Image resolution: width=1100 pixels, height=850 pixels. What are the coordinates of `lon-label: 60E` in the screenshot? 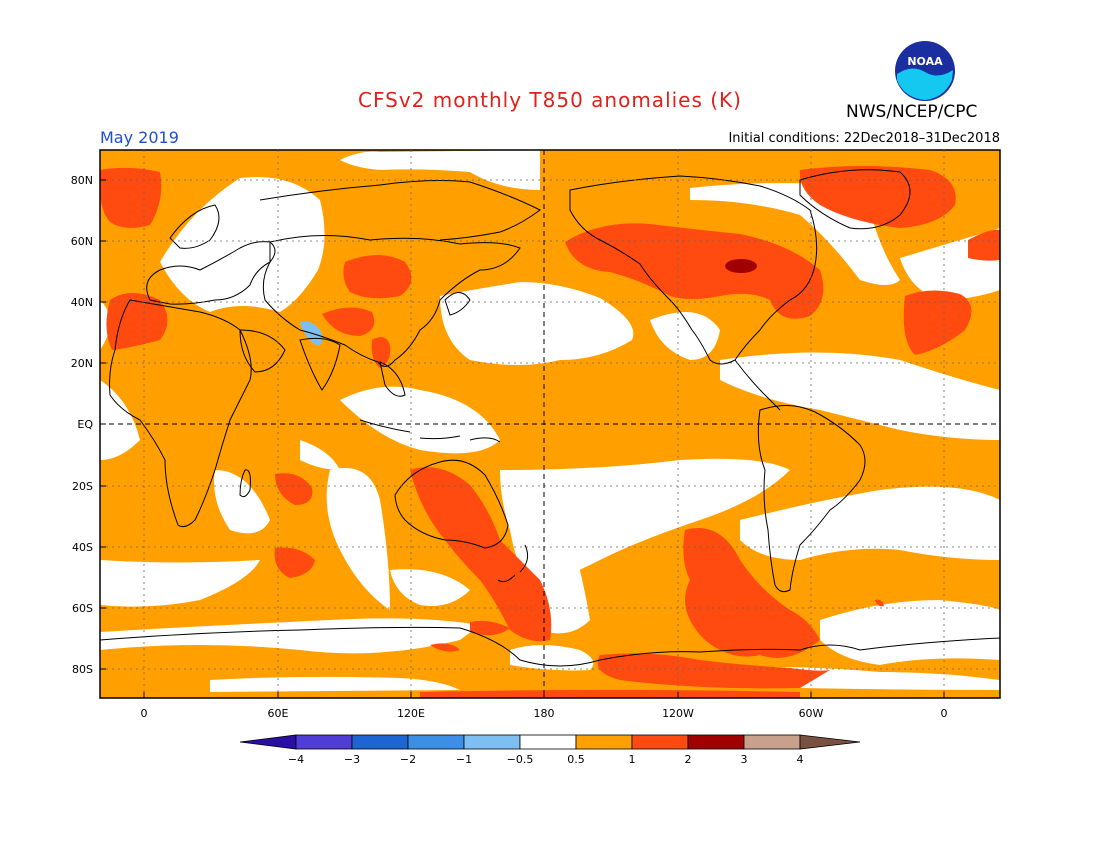 It's located at (278, 713).